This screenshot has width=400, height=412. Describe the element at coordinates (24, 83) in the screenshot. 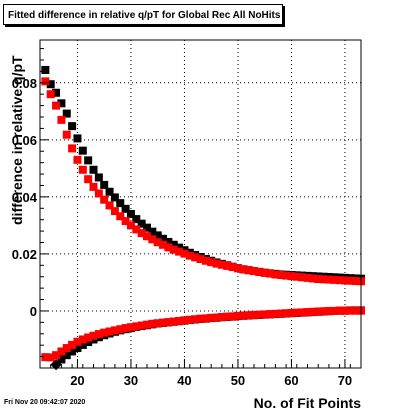

I see `y-tick-label: 0.08` at that location.